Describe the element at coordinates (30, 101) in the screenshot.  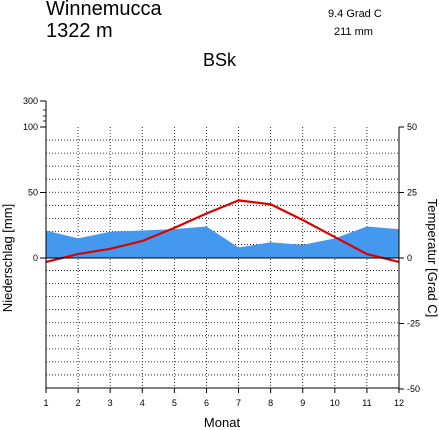
I see `left-tick-label: 300` at that location.